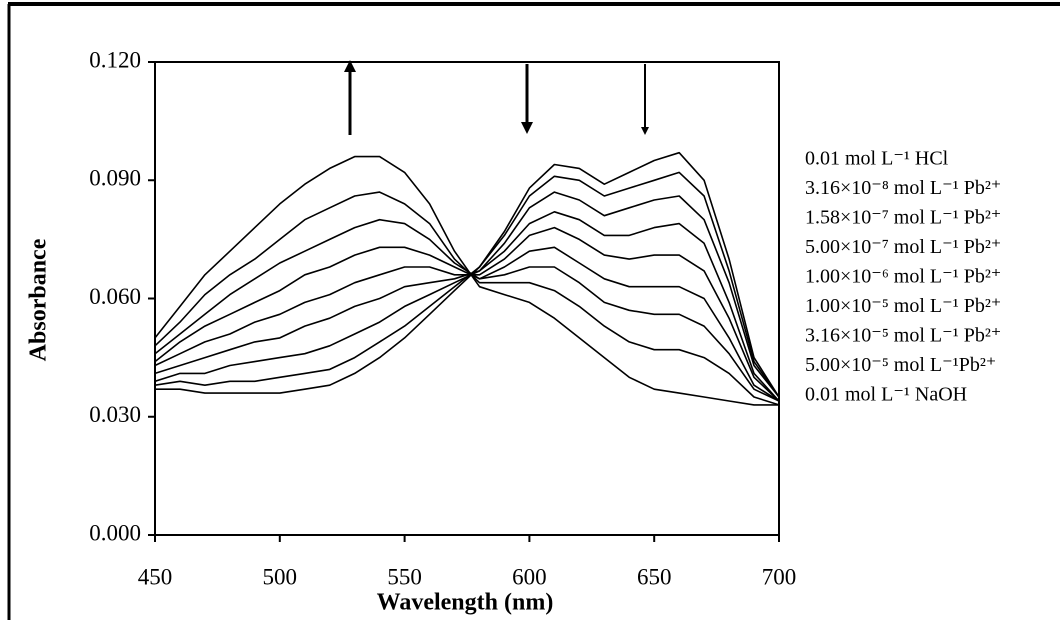 This screenshot has height=620, width=1060. Describe the element at coordinates (877, 159) in the screenshot. I see `legend-label: 0.01 mol L⁻¹ HCl` at that location.